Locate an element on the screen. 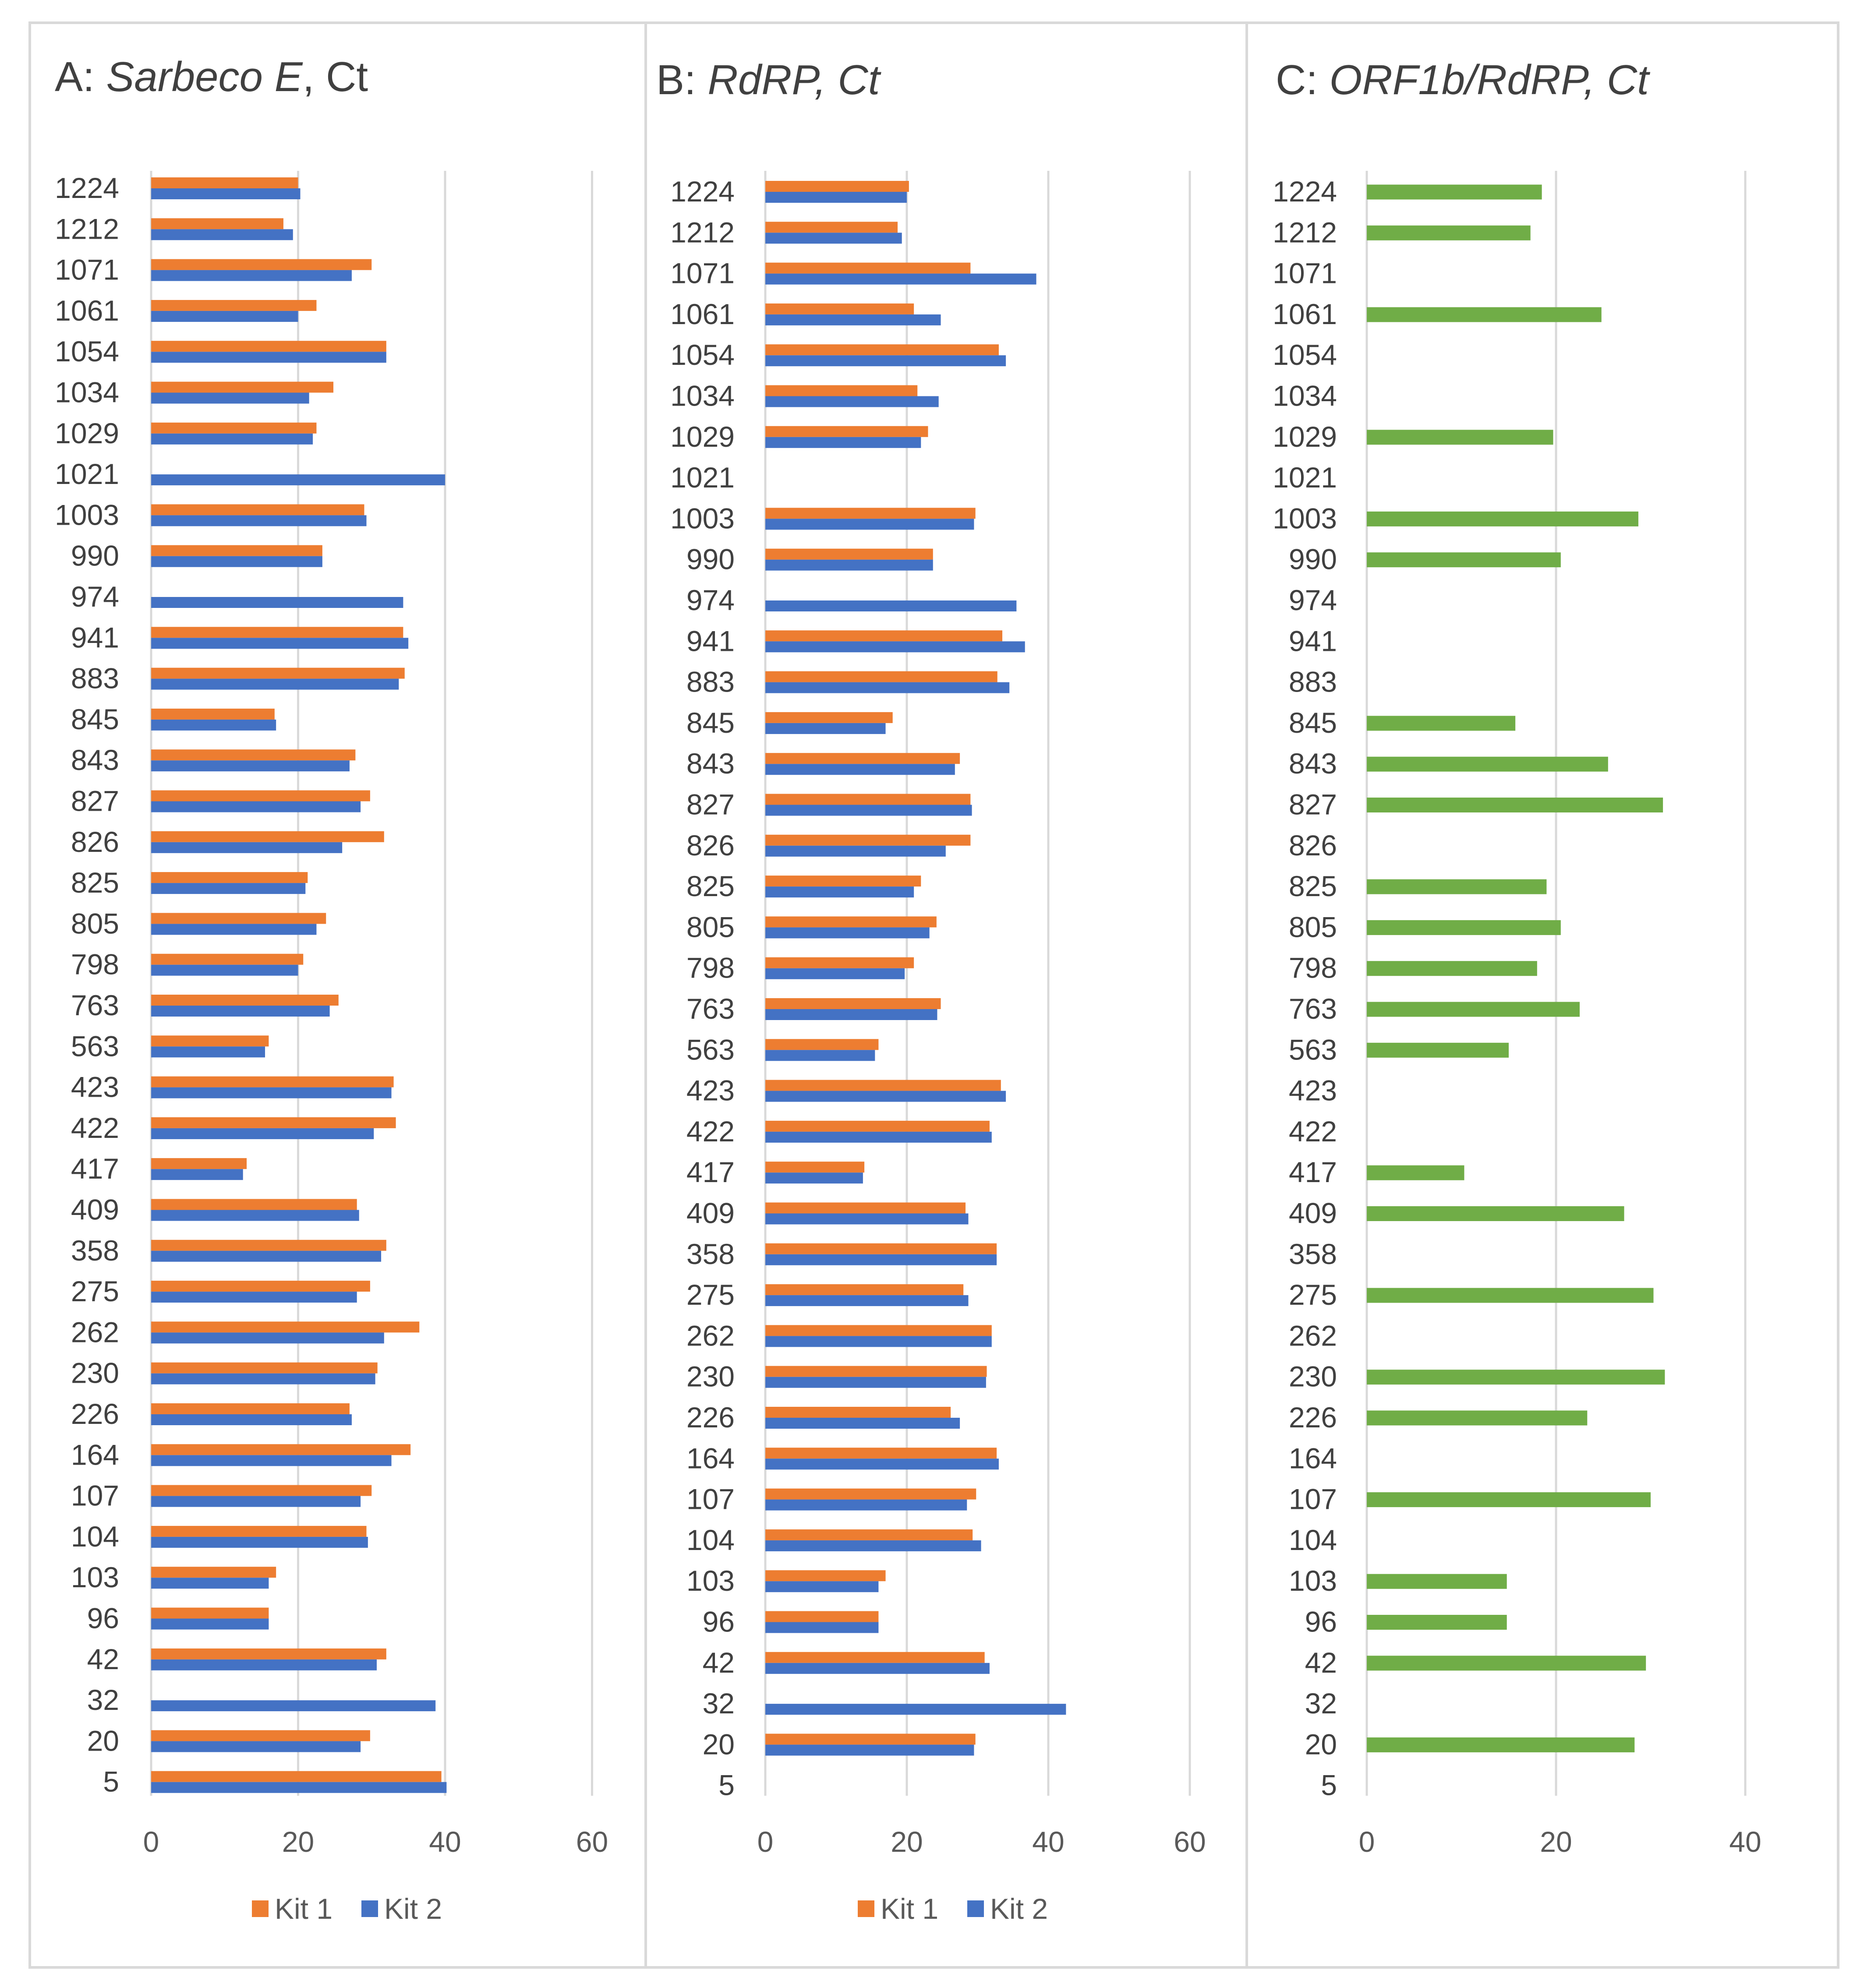  chart-title: C: ORF1b/RdRP, Ct is located at coordinates (1463, 79).